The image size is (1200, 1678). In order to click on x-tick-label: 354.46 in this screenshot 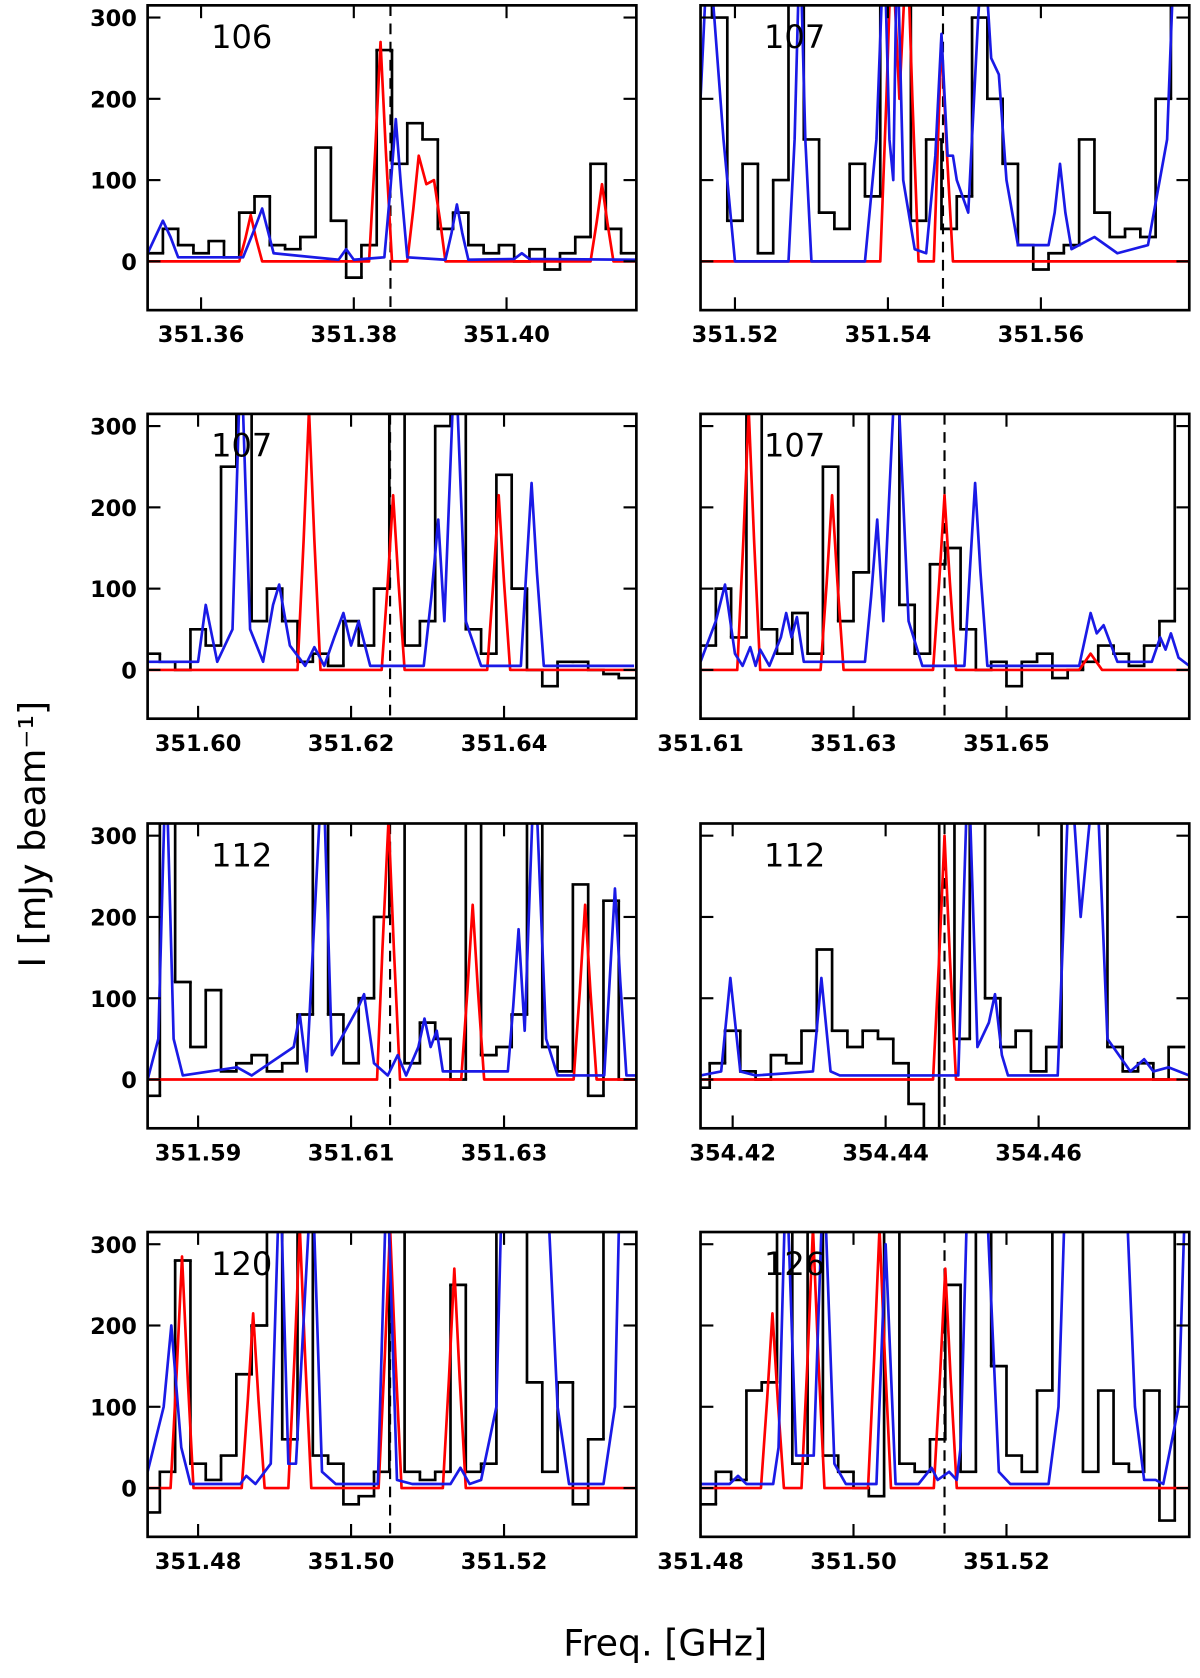, I will do `click(1038, 1153)`.